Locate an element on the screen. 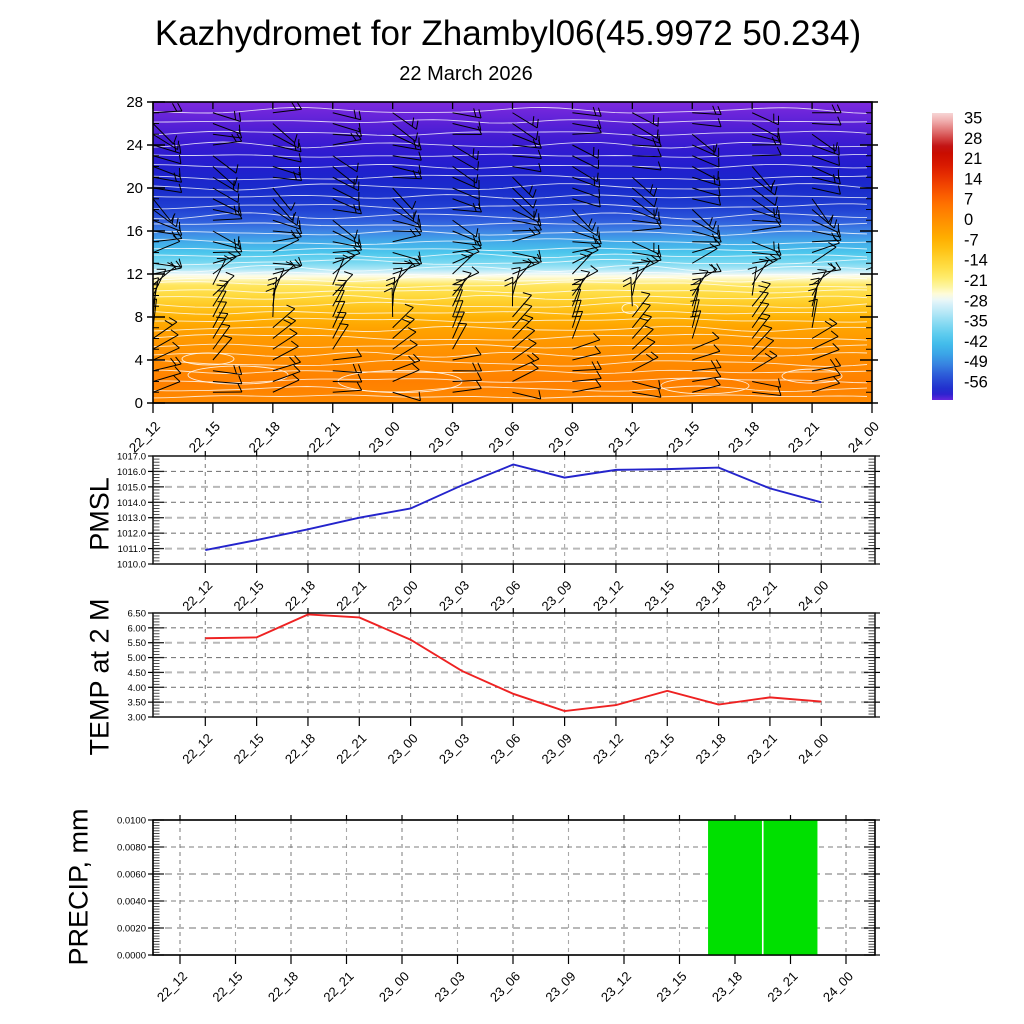  pmsl-panel-vgrid is located at coordinates (513, 510).